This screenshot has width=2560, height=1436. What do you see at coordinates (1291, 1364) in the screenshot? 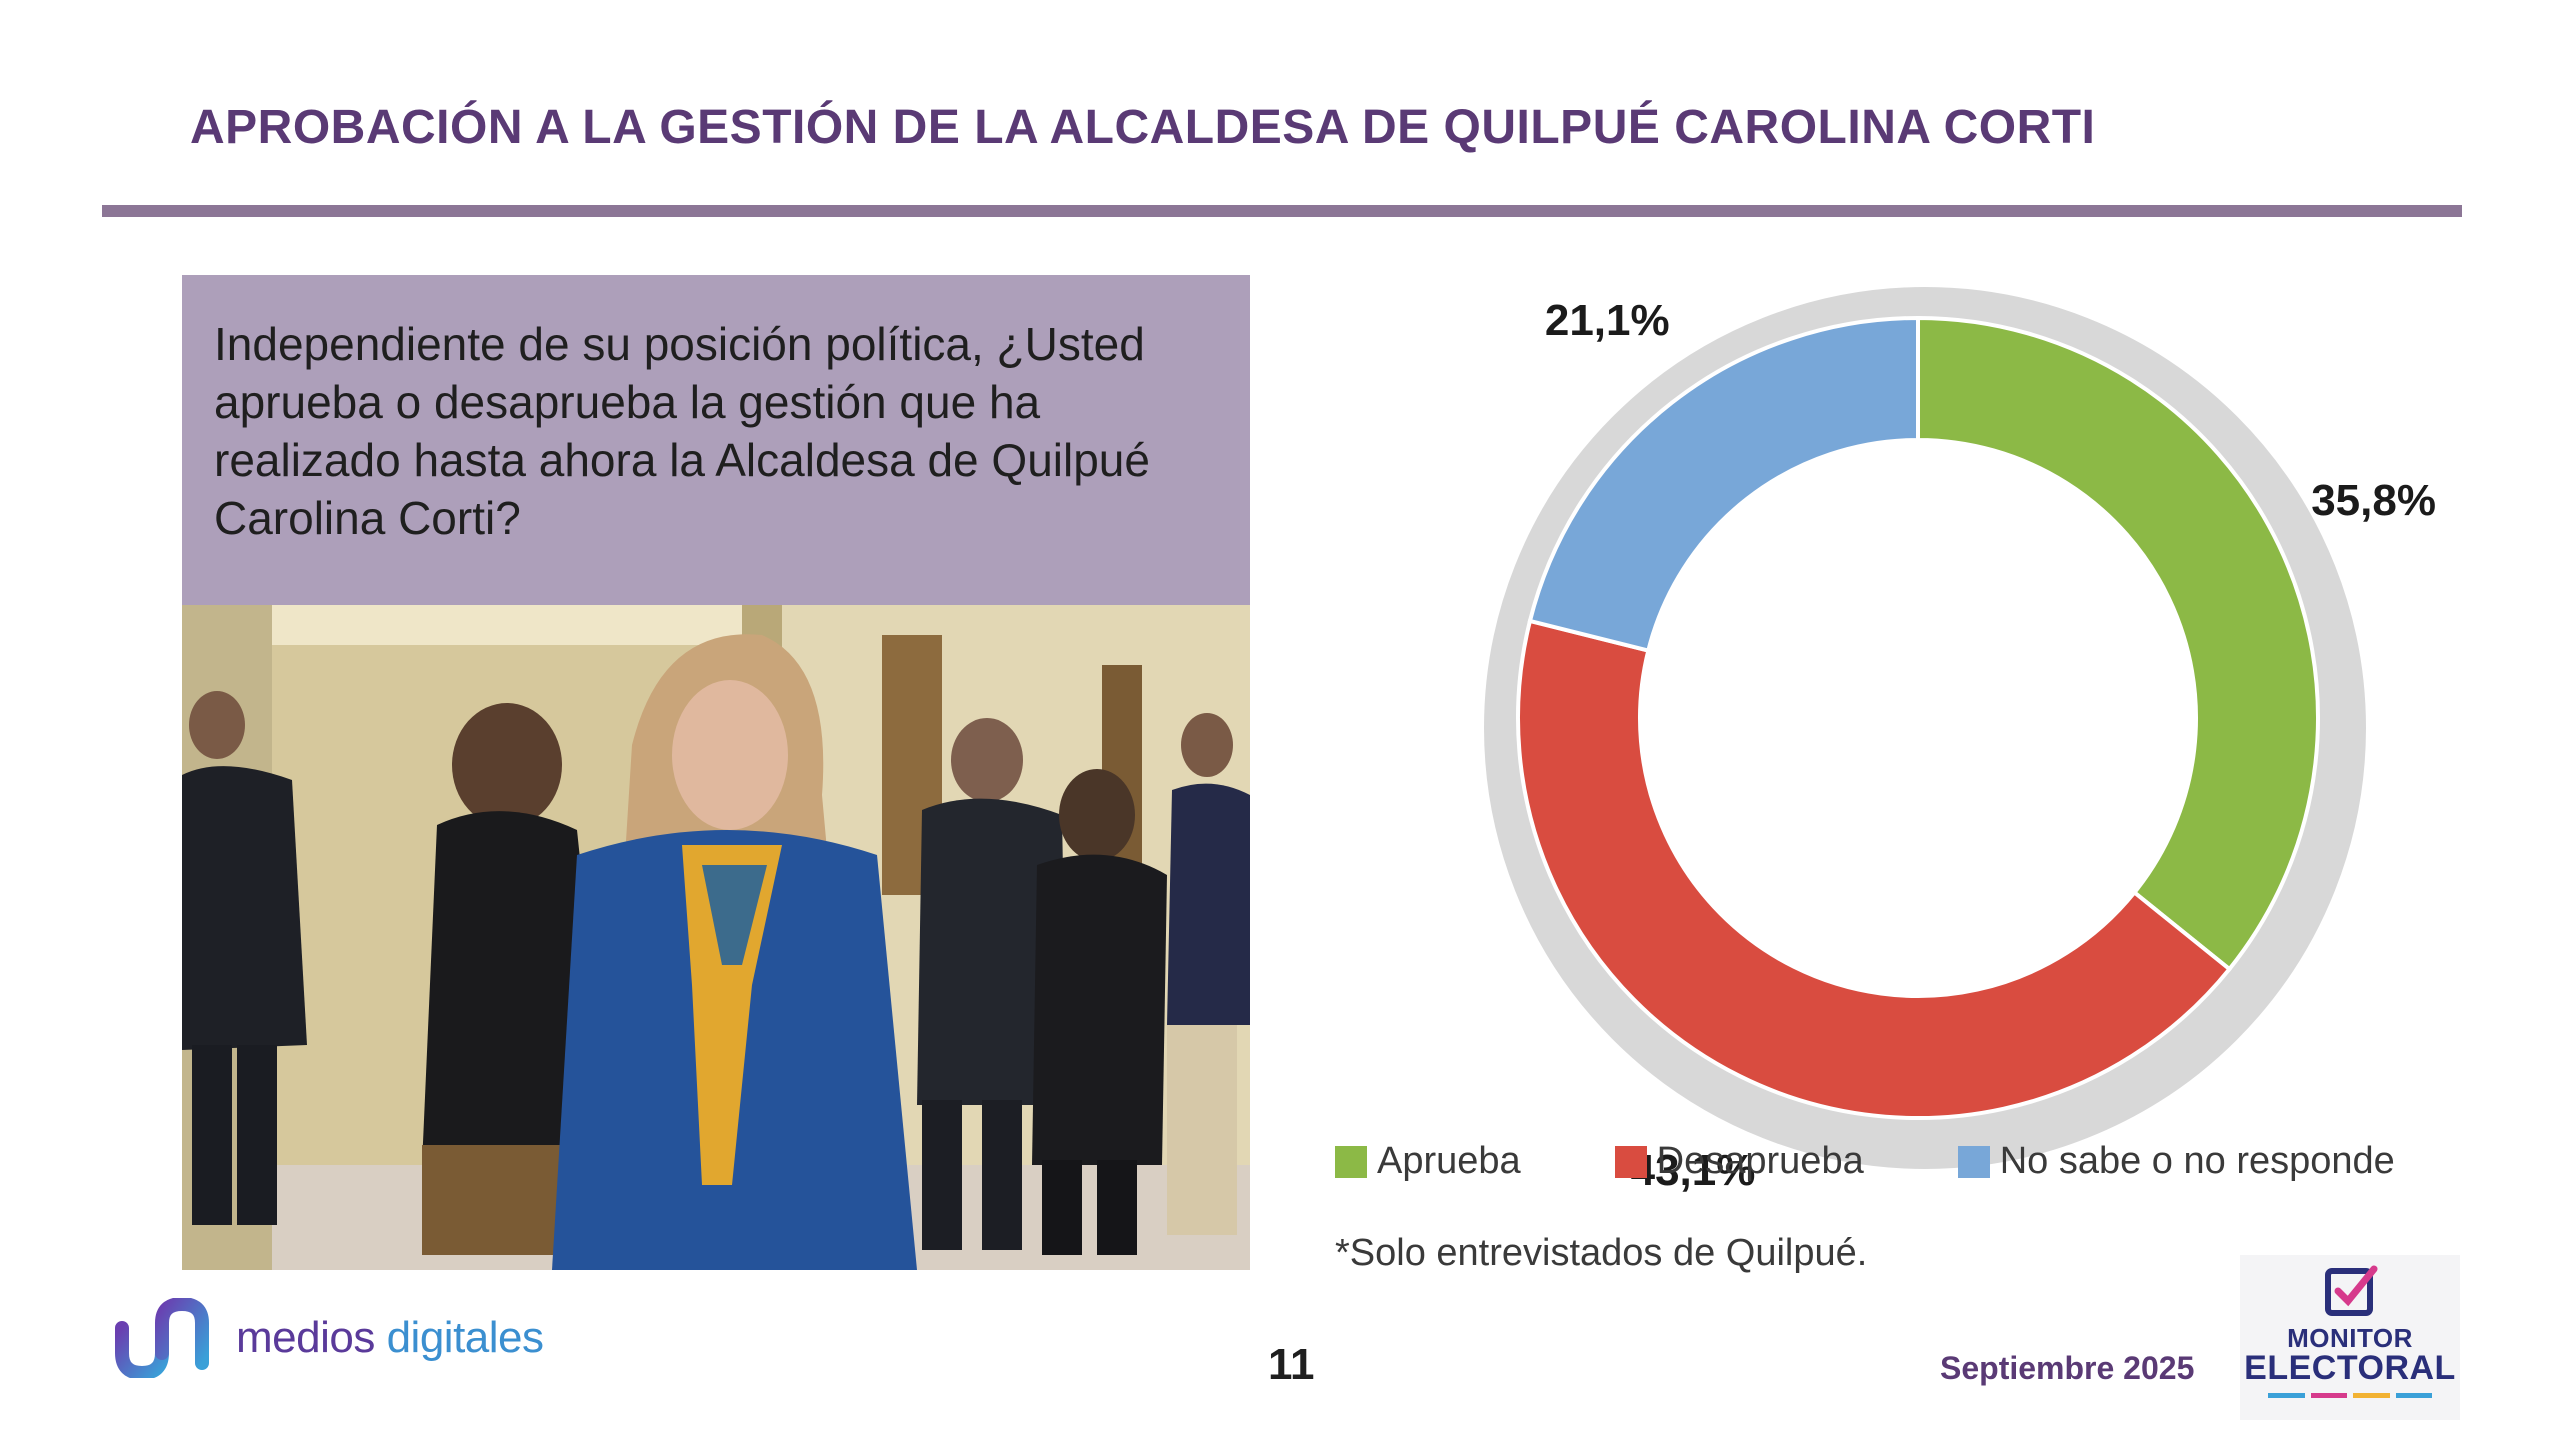
I see `page-number: 11` at bounding box center [1291, 1364].